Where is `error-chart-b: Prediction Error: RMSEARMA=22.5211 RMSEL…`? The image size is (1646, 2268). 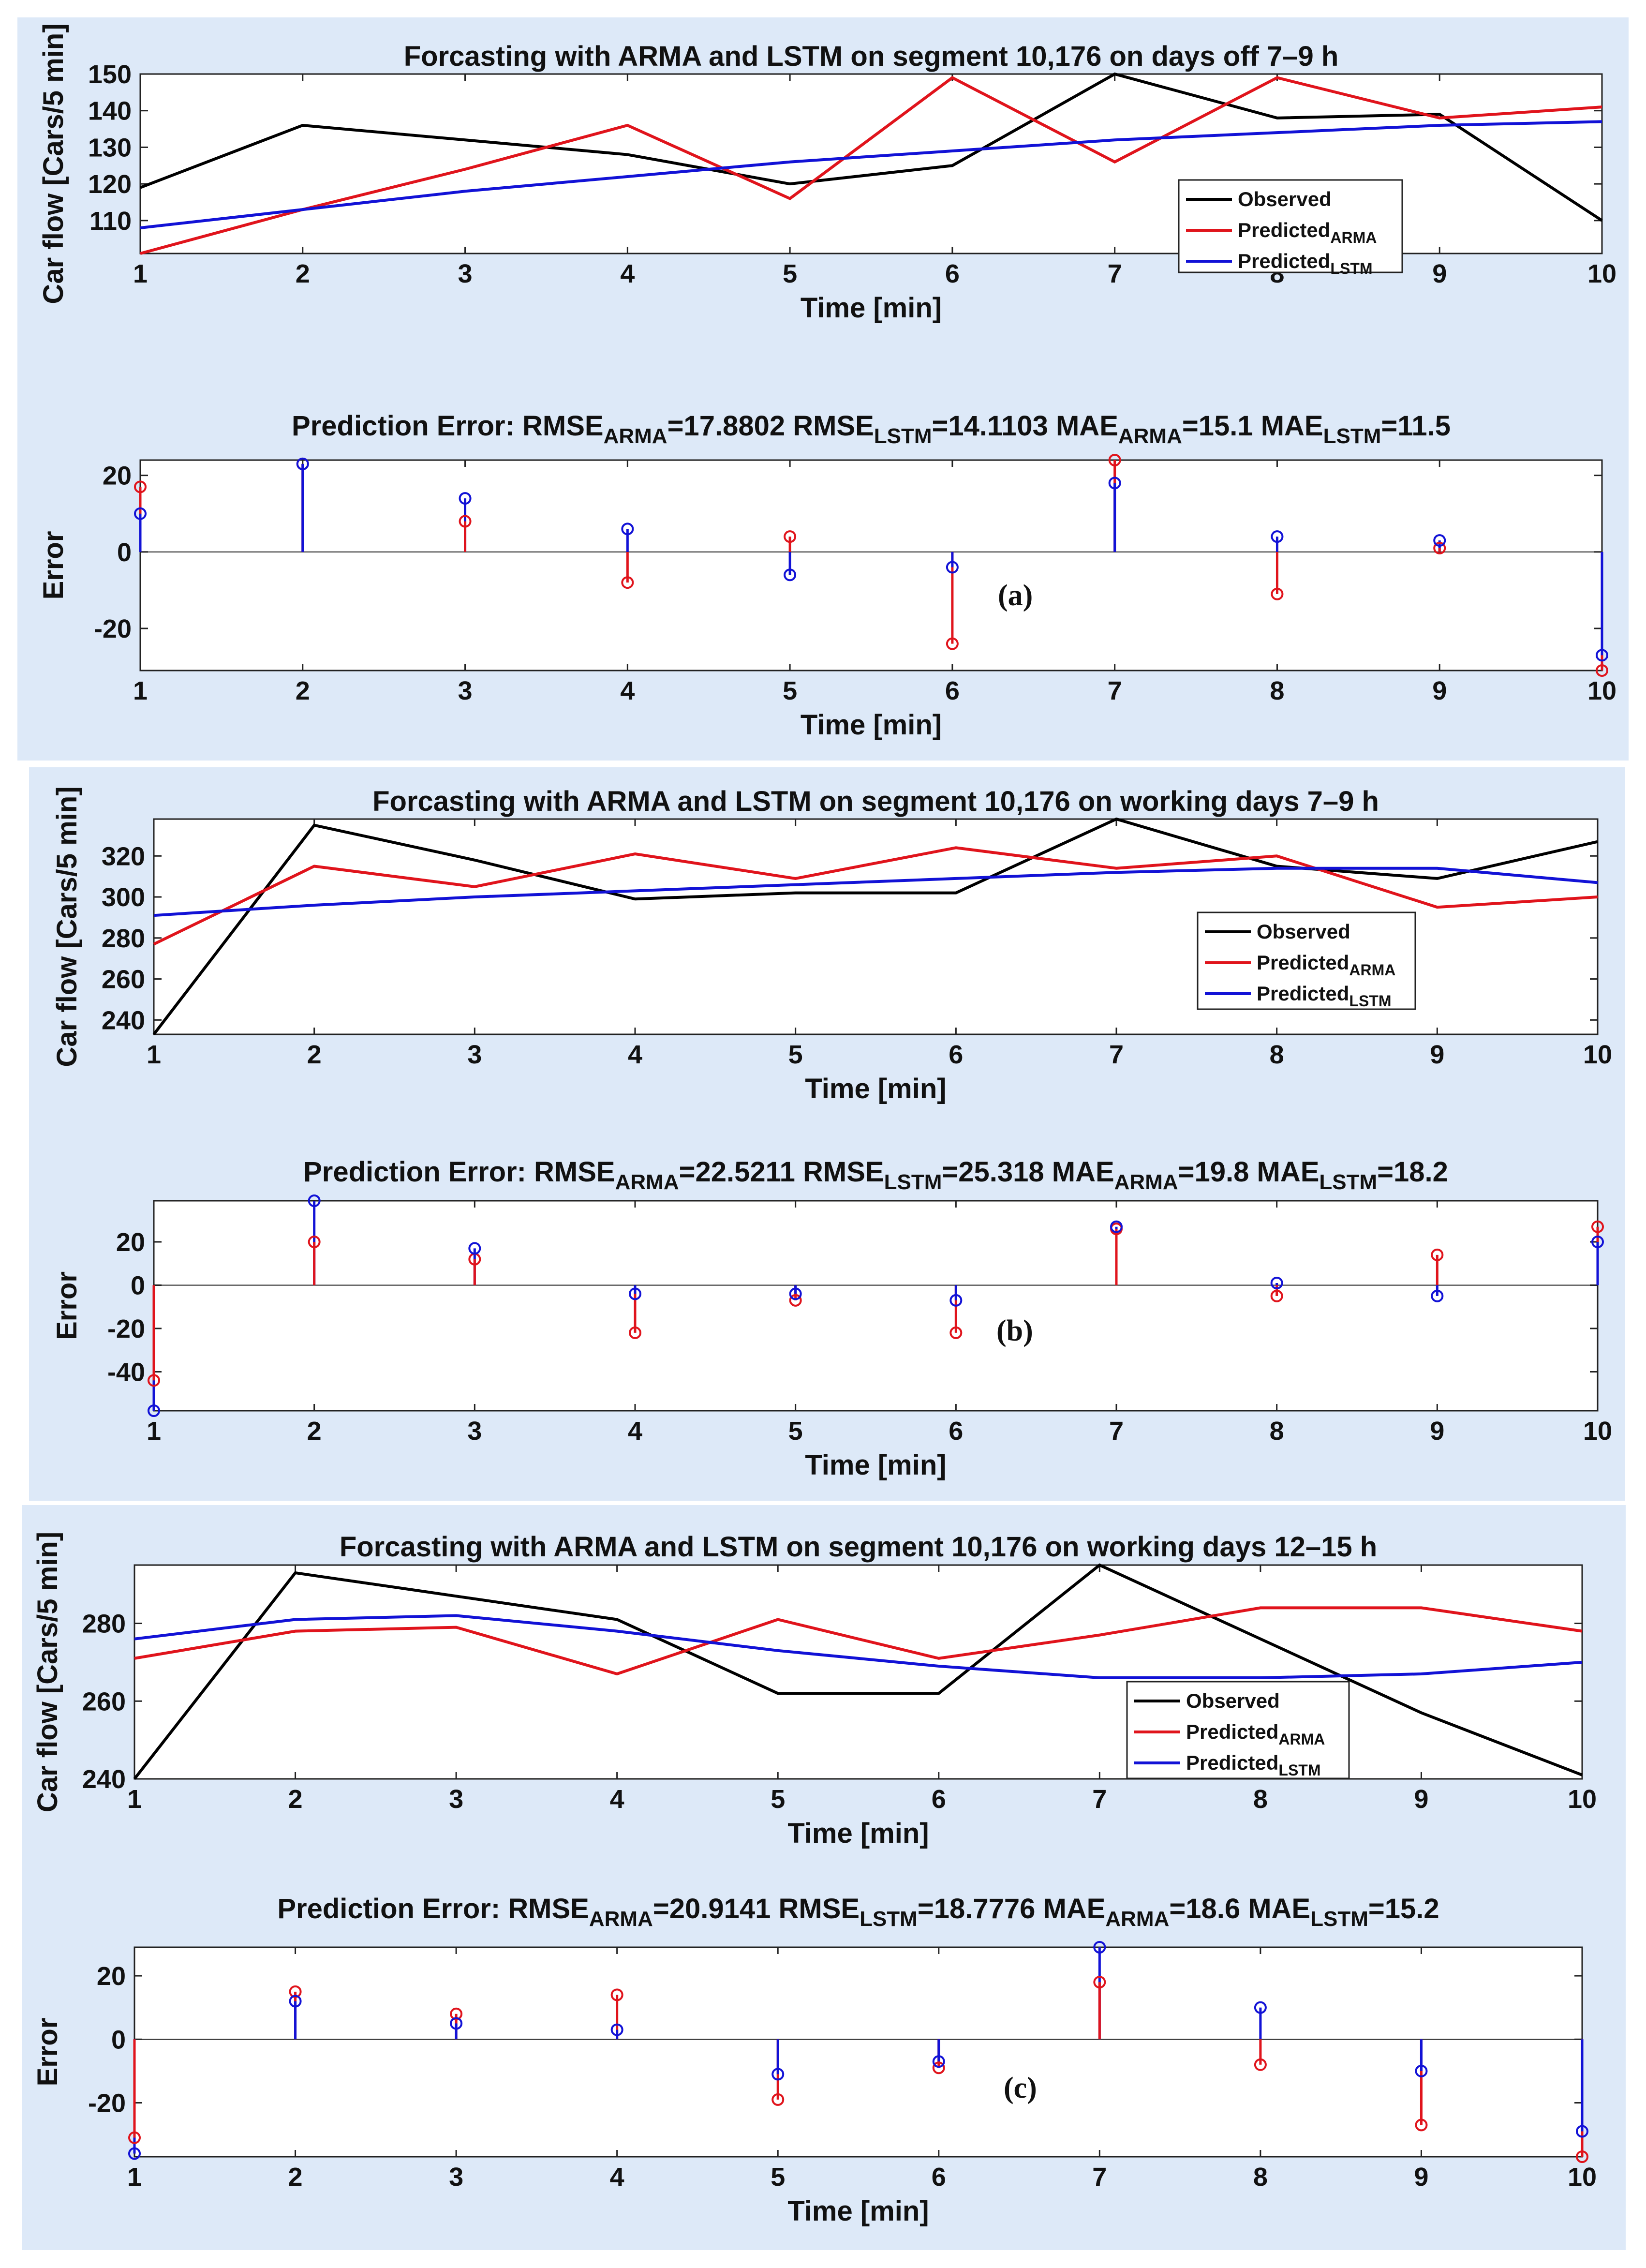 error-chart-b: Prediction Error: RMSEARMA=22.5211 RMSEL… is located at coordinates (831, 1318).